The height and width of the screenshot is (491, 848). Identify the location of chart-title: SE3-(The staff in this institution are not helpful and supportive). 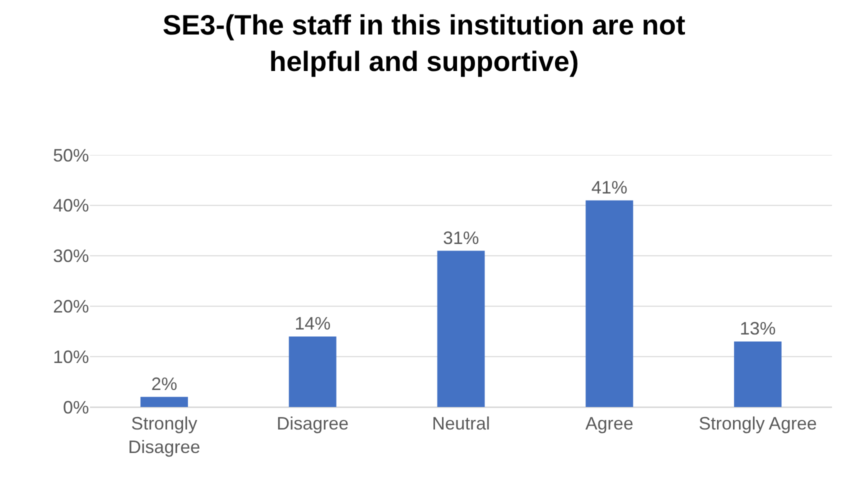
(424, 43).